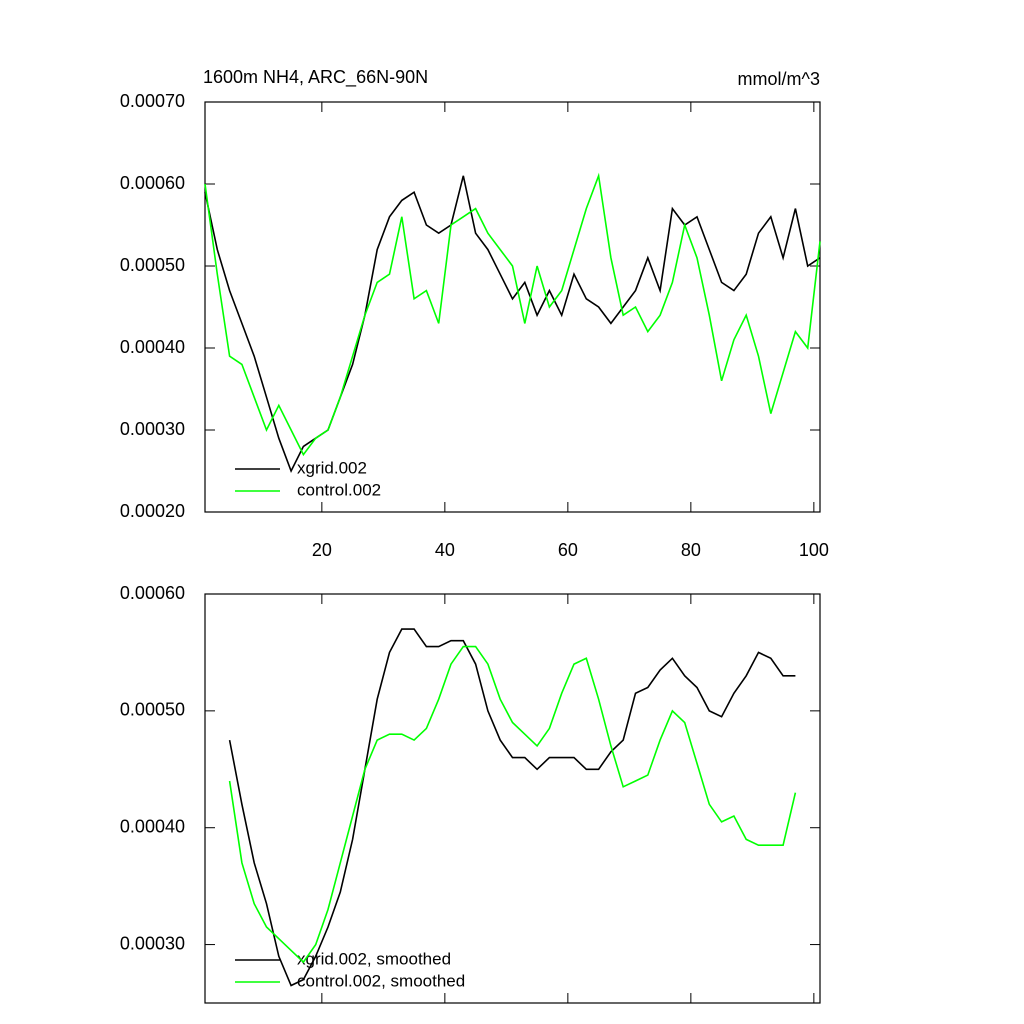 The height and width of the screenshot is (1024, 1024). I want to click on x-tick-label: 40, so click(445, 550).